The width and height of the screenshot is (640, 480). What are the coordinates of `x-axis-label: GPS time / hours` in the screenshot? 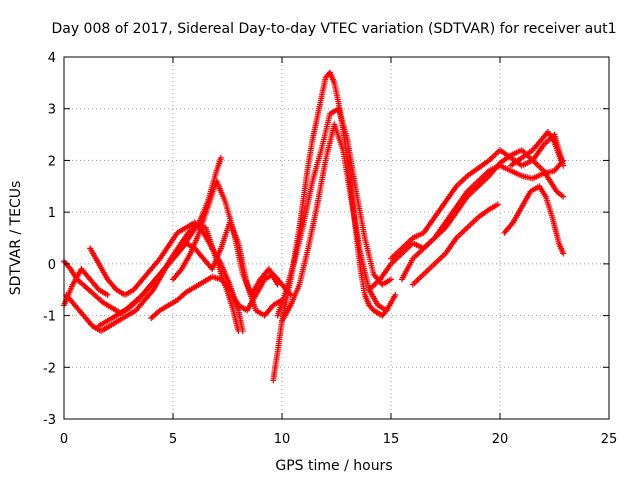 It's located at (333, 466).